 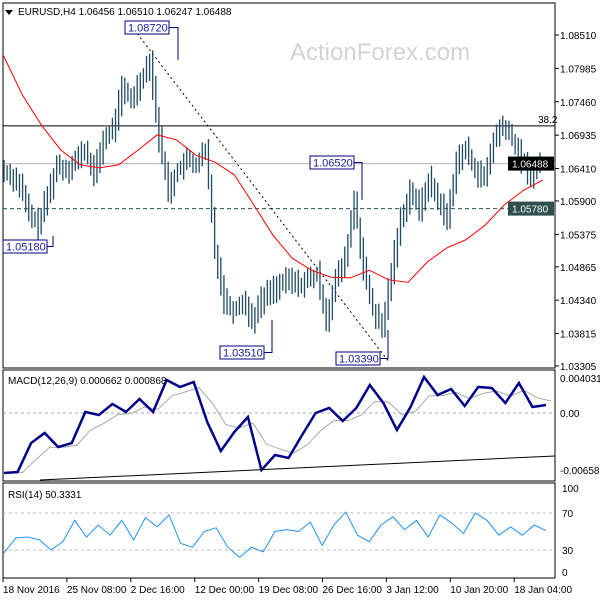 I want to click on price-label: 1.05180, so click(x=26, y=248).